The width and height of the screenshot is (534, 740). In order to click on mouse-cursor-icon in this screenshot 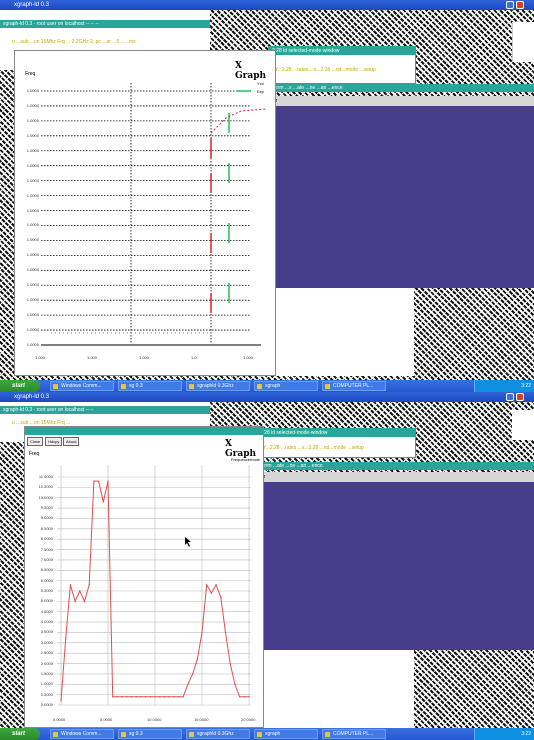, I will do `click(188, 542)`.